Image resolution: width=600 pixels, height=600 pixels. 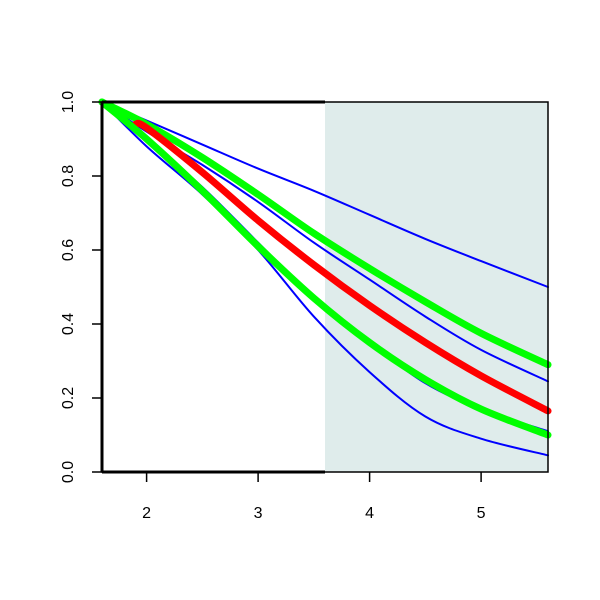 I want to click on y-tick-label: 0.2, so click(x=68, y=398).